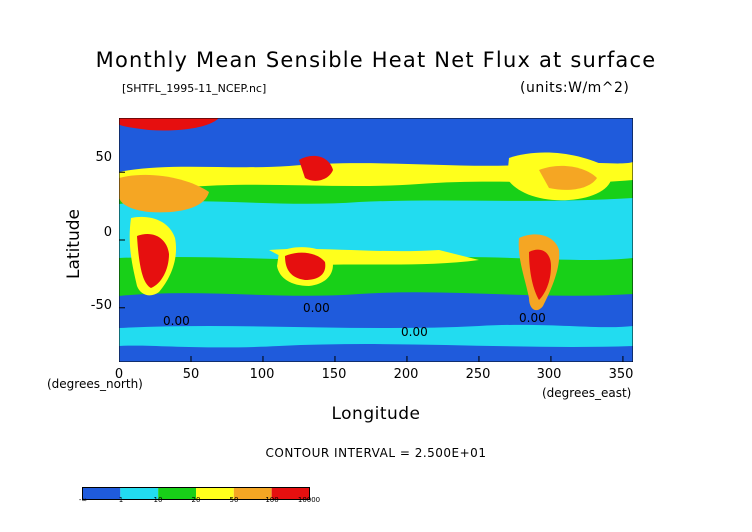 Image resolution: width=752 pixels, height=532 pixels. I want to click on y-axis-label: Latitude, so click(74, 244).